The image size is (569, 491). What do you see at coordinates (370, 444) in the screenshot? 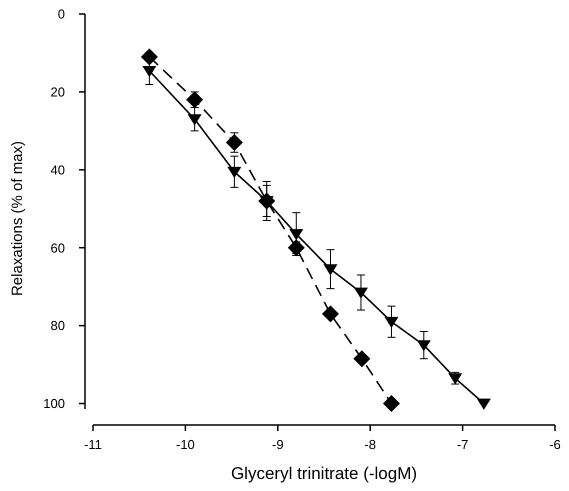
I see `x-tick-label: -8` at bounding box center [370, 444].